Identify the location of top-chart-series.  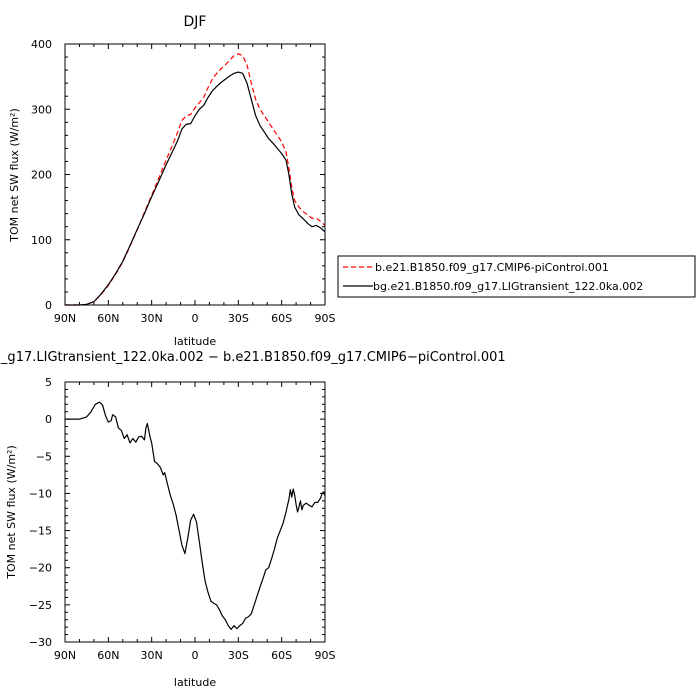
(195, 179).